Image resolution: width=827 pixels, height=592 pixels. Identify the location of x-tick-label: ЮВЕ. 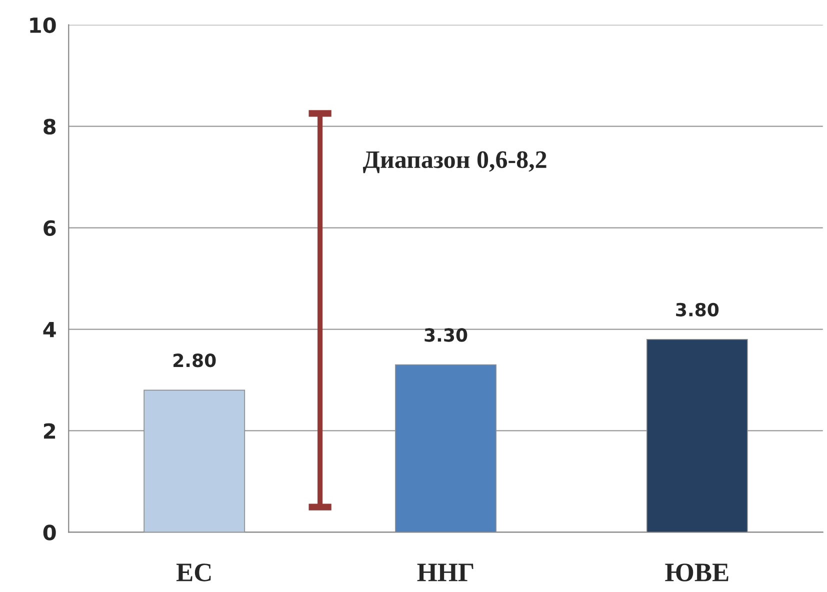
(696, 573).